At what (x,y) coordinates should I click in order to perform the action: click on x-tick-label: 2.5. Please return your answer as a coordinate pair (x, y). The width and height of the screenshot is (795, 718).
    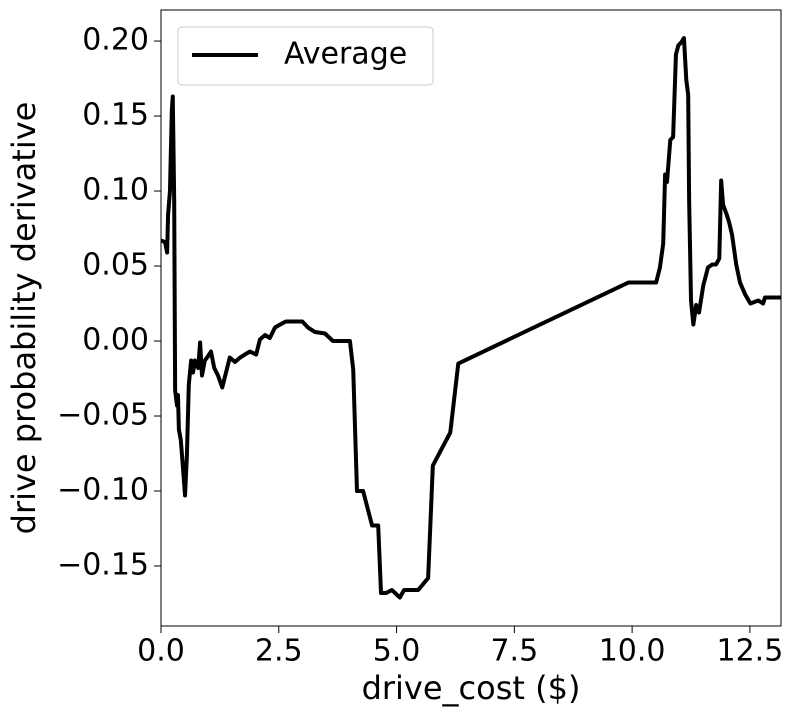
    Looking at the image, I should click on (279, 651).